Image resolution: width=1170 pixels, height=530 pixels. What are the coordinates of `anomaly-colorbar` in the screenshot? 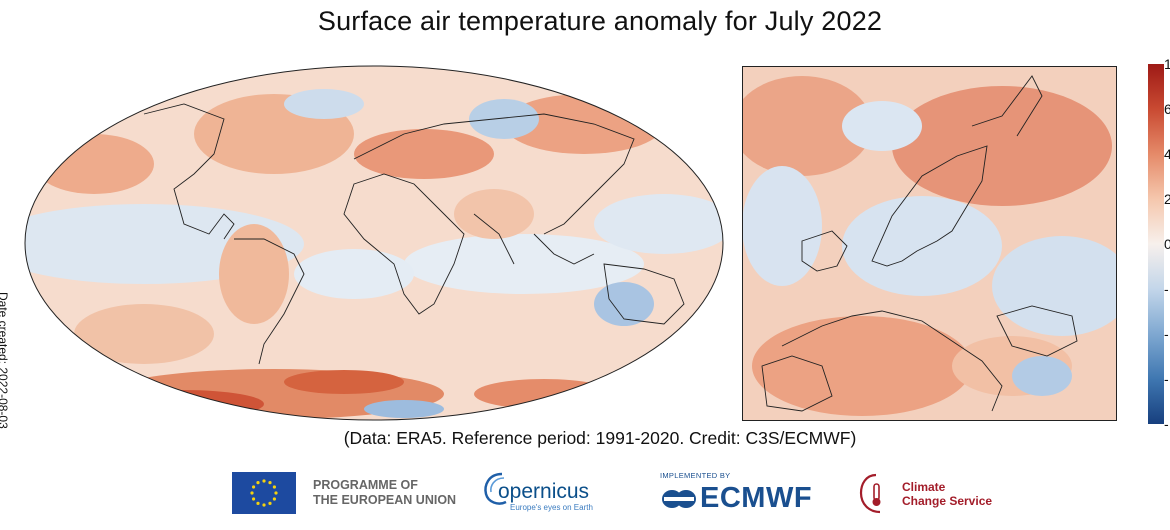 It's located at (1156, 244).